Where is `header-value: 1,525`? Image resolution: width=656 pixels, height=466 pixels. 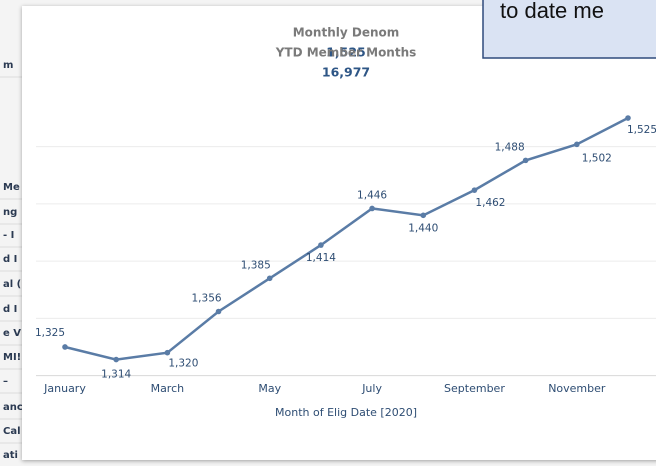
header-value: 1,525 is located at coordinates (346, 52).